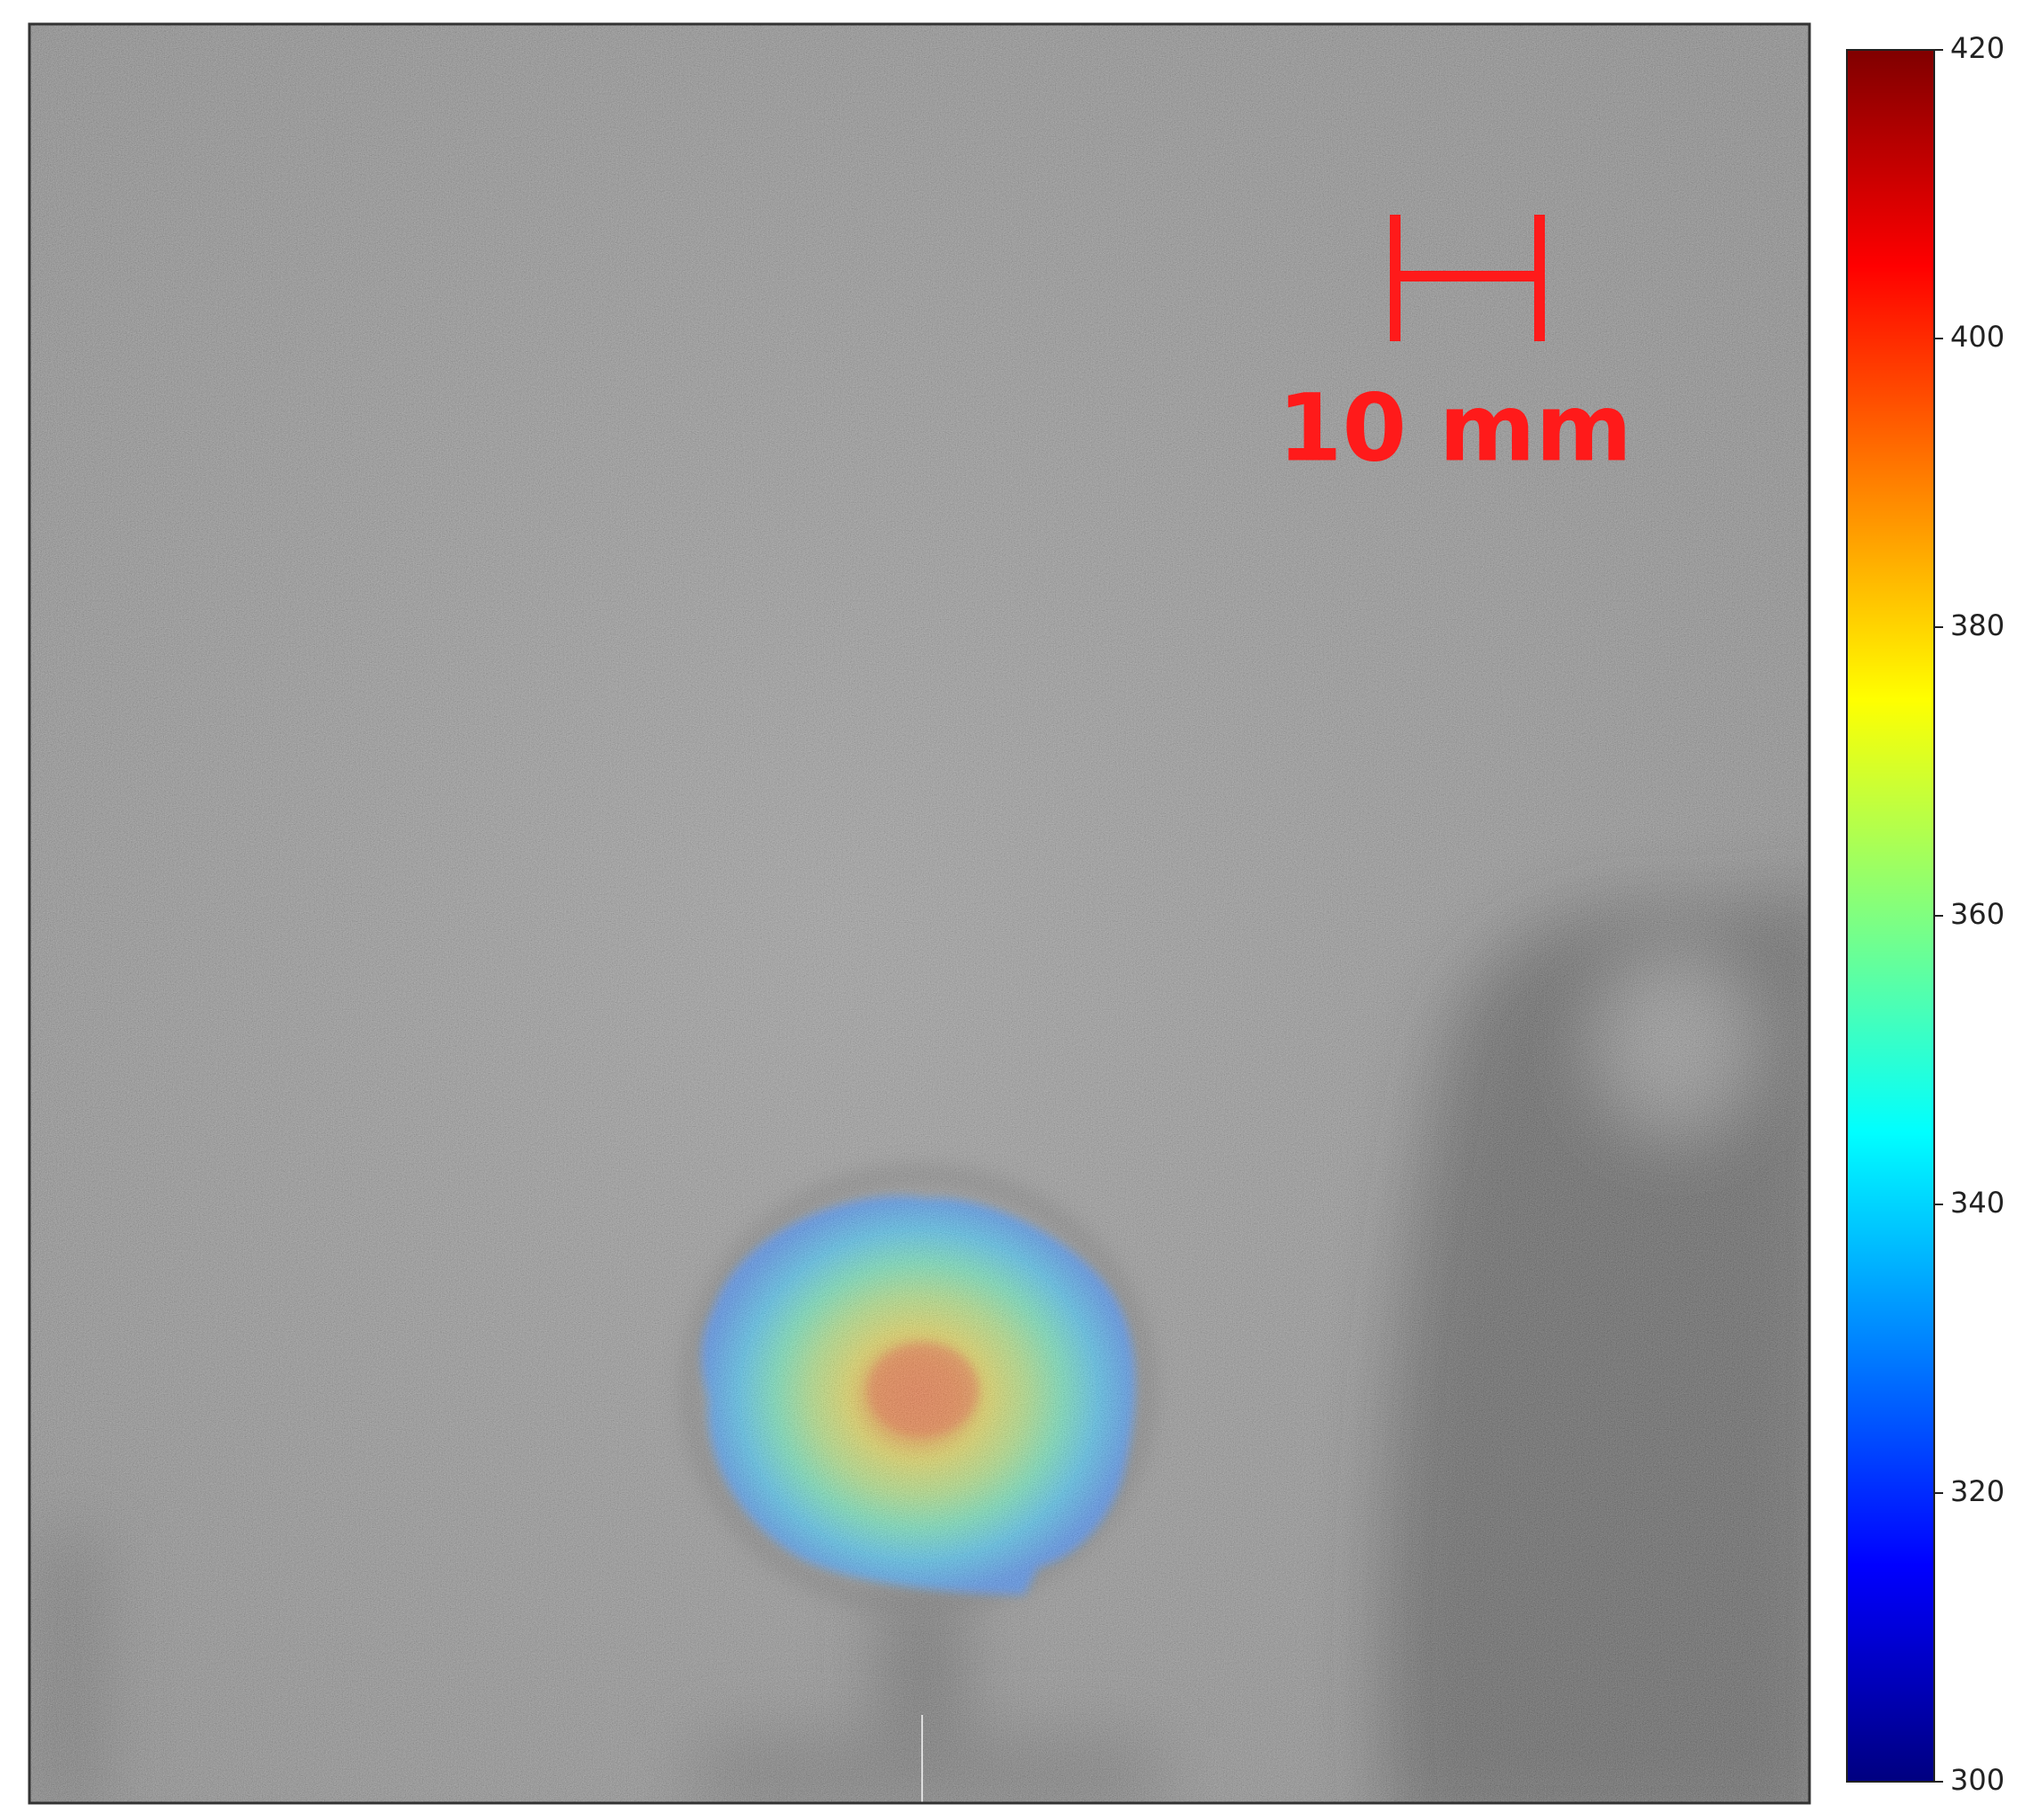  What do you see at coordinates (1455, 427) in the screenshot?
I see `scale-bar-label: 10 mm` at bounding box center [1455, 427].